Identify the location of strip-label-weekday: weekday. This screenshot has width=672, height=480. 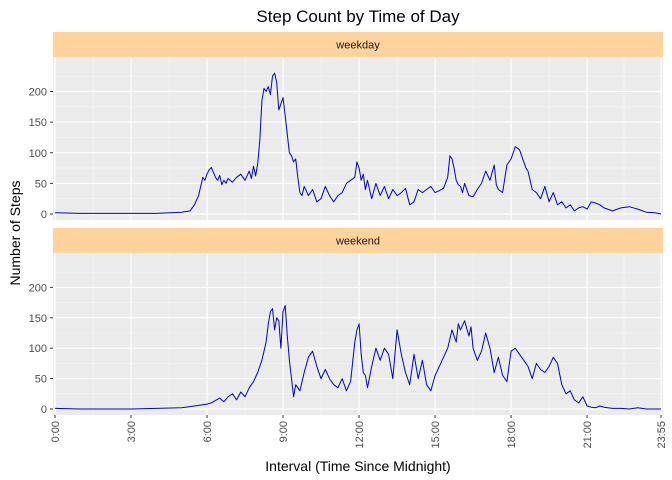
(357, 46).